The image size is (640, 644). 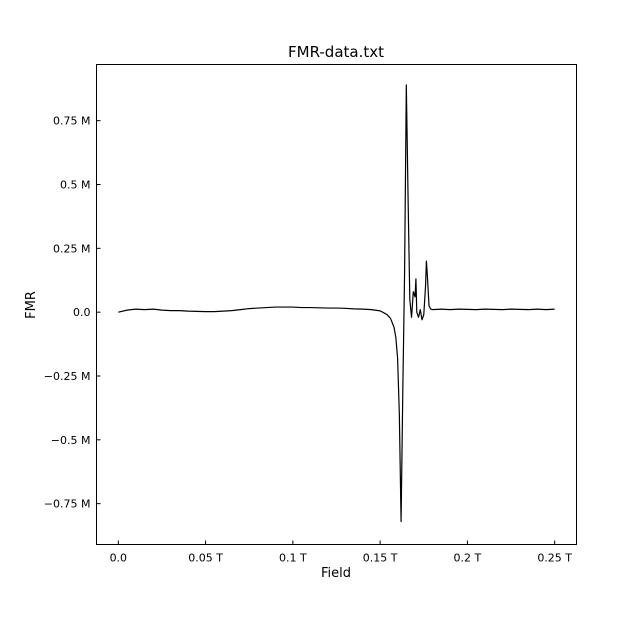 I want to click on y-tick-label: −0.25 M, so click(x=67, y=376).